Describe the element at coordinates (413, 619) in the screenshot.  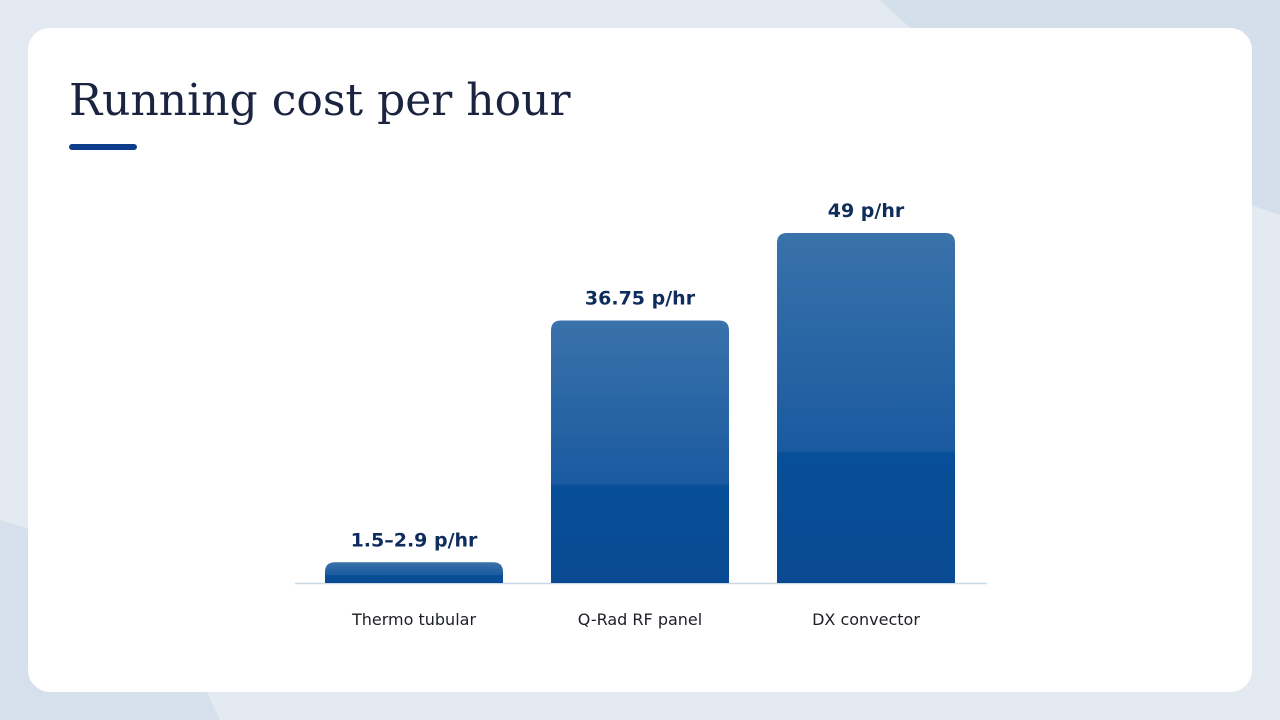
I see `x-tick-label: Thermo tubular` at that location.